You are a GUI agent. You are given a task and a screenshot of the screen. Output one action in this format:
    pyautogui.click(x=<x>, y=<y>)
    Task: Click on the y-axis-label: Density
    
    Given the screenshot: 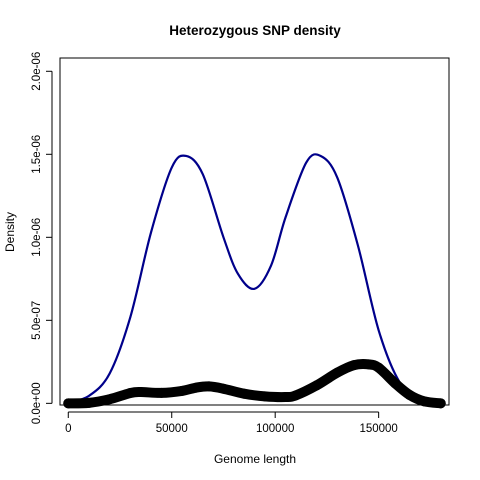 What is the action you would take?
    pyautogui.click(x=10, y=232)
    